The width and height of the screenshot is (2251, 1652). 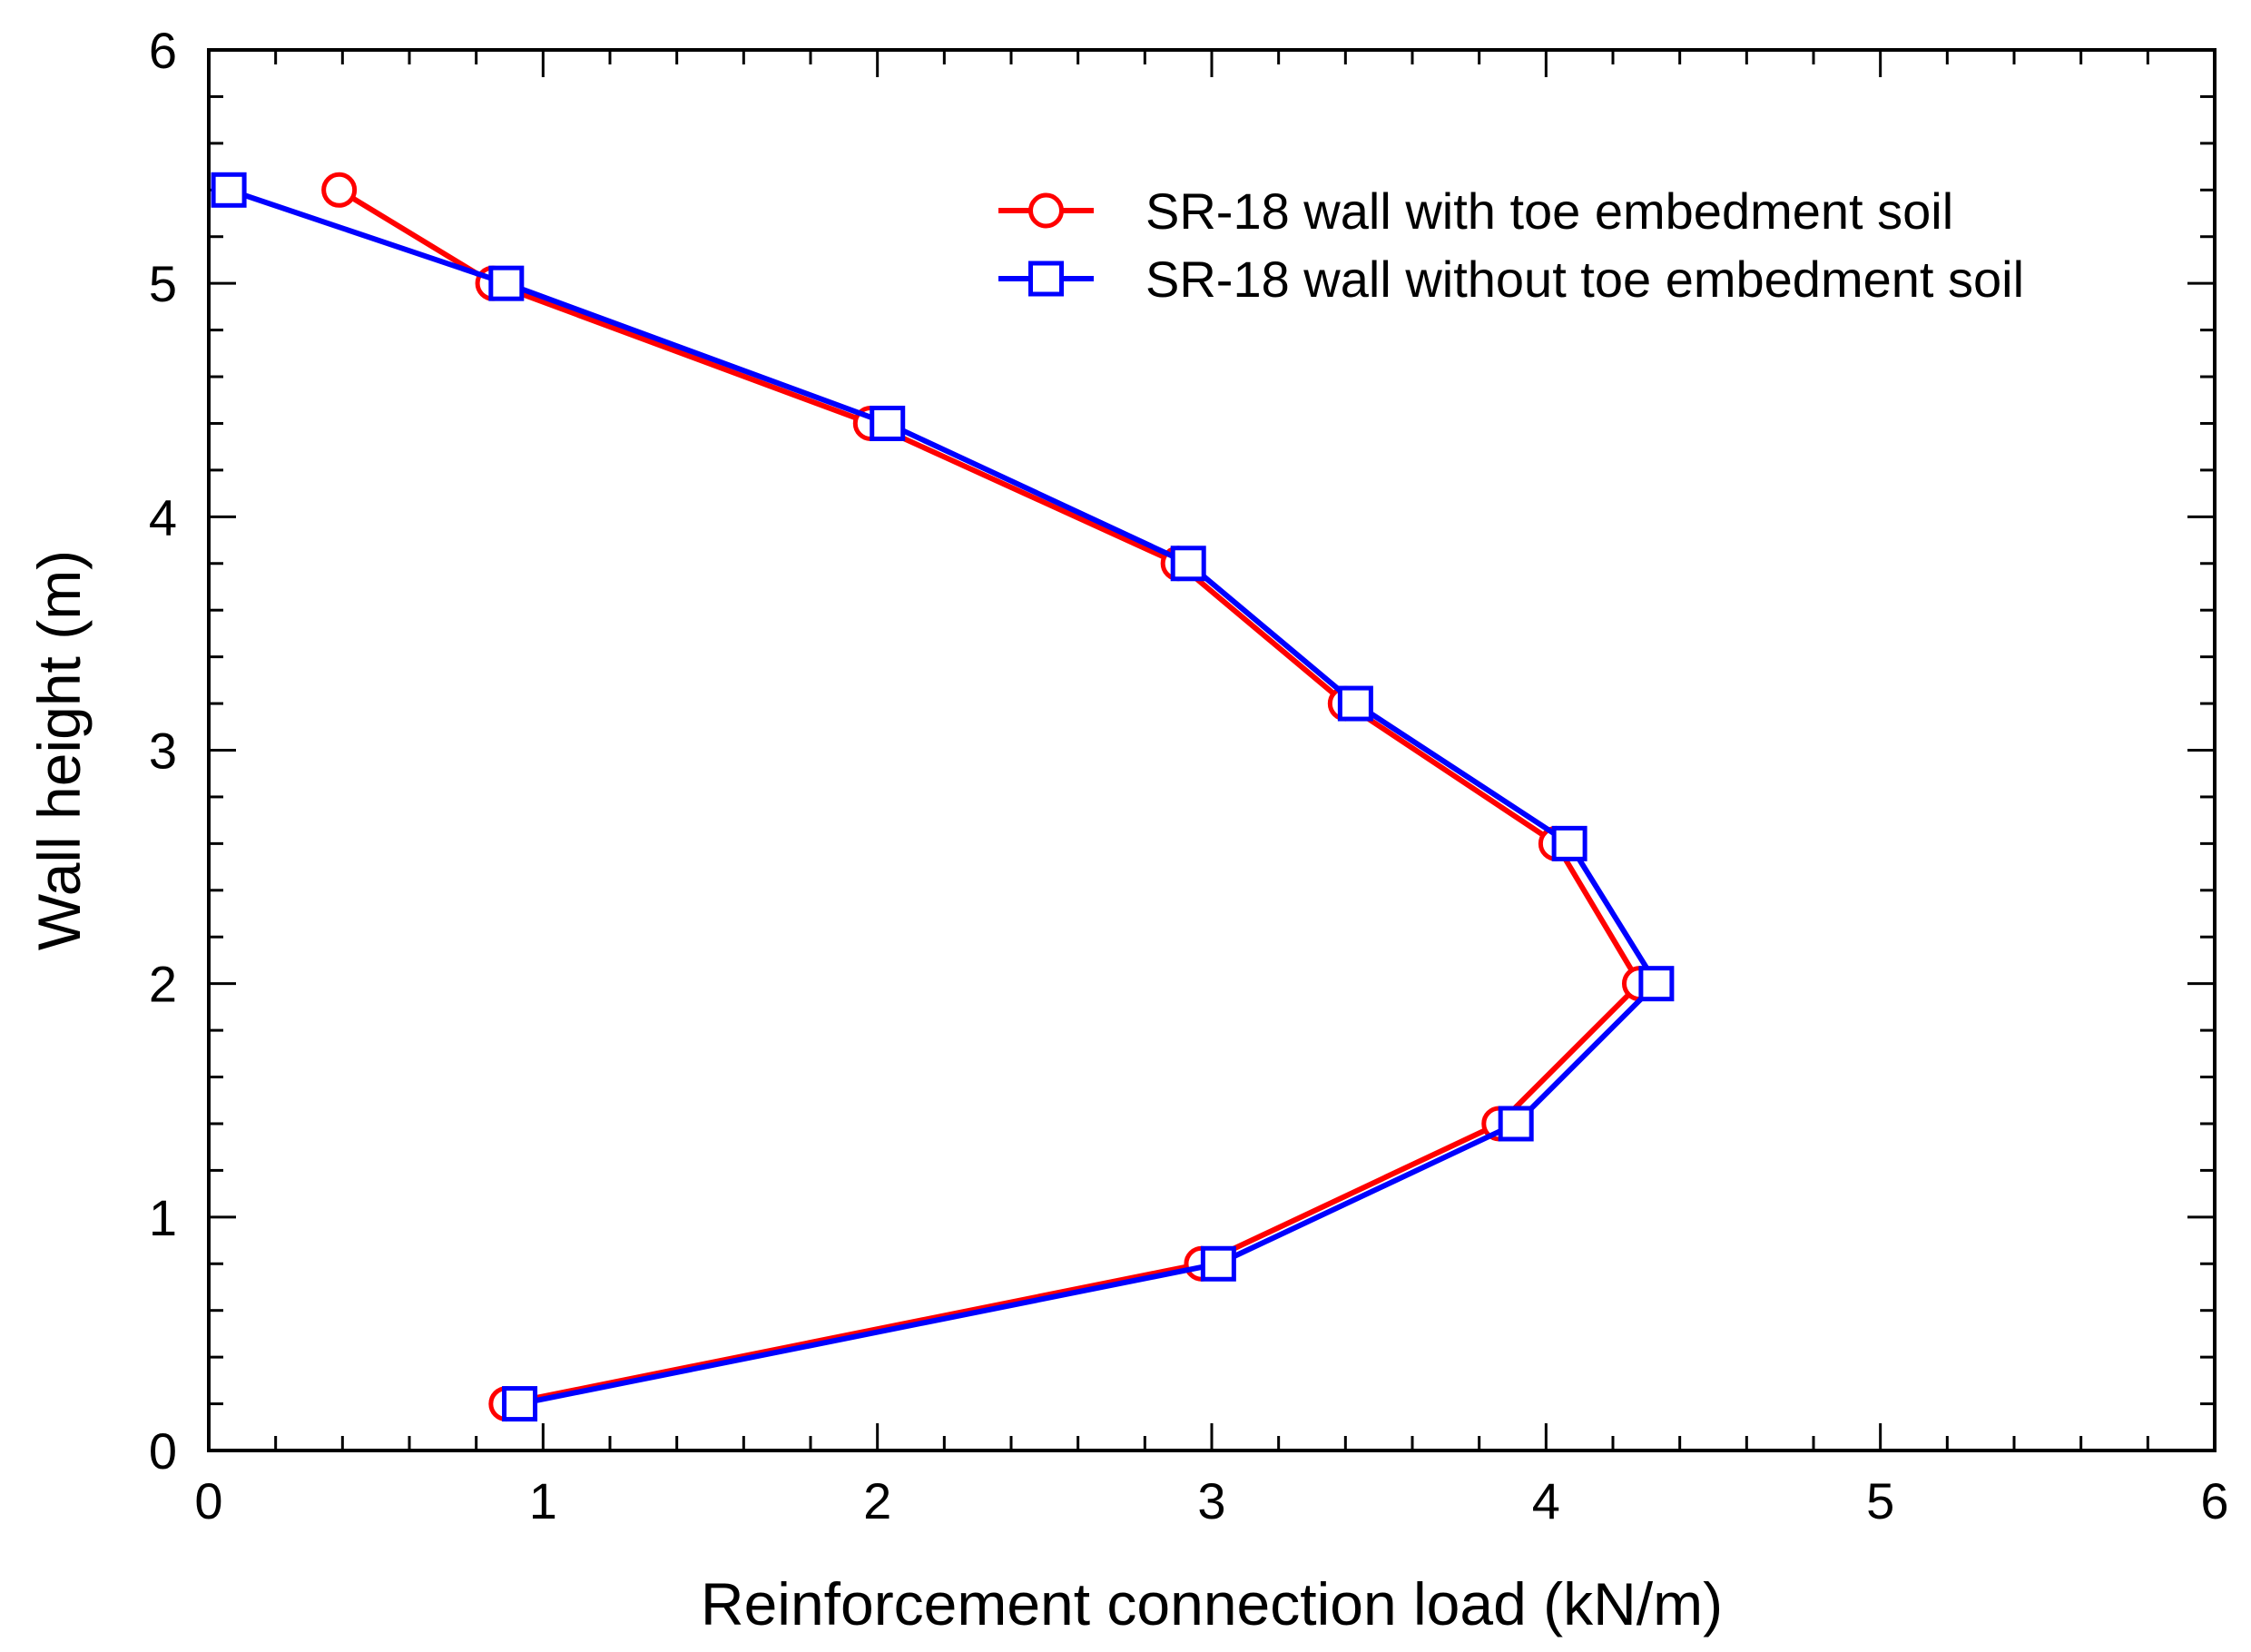 What do you see at coordinates (163, 984) in the screenshot?
I see `y-tick-label: 2` at bounding box center [163, 984].